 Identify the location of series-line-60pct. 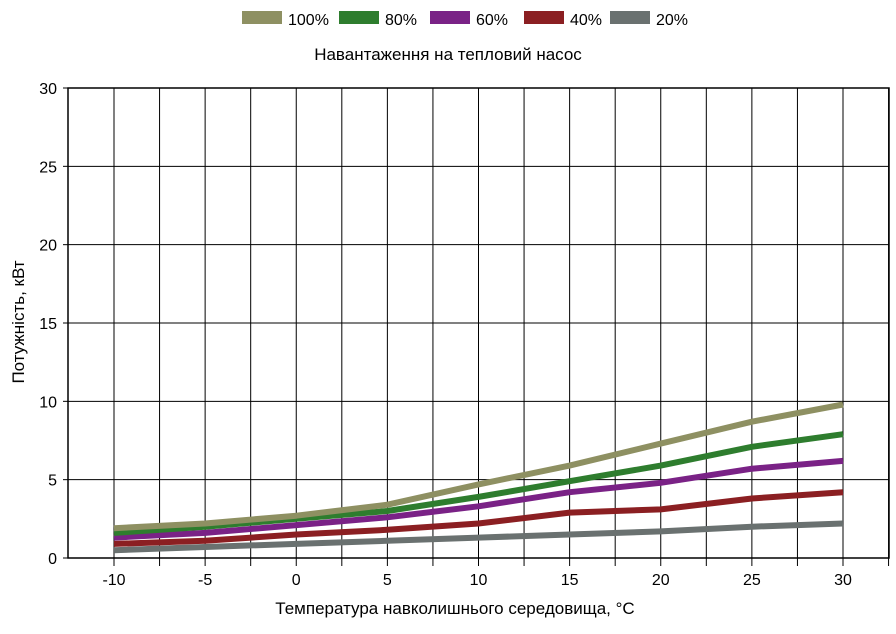
(478, 499).